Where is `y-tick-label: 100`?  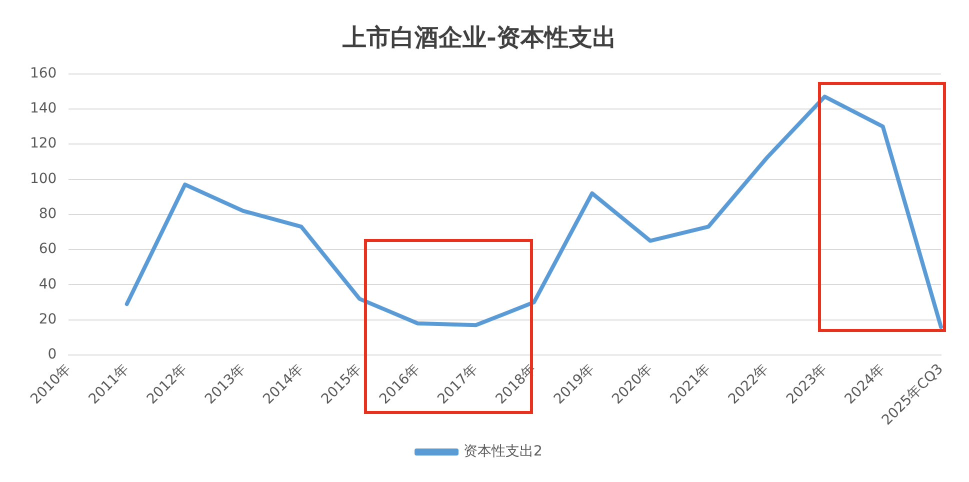 y-tick-label: 100 is located at coordinates (43, 178).